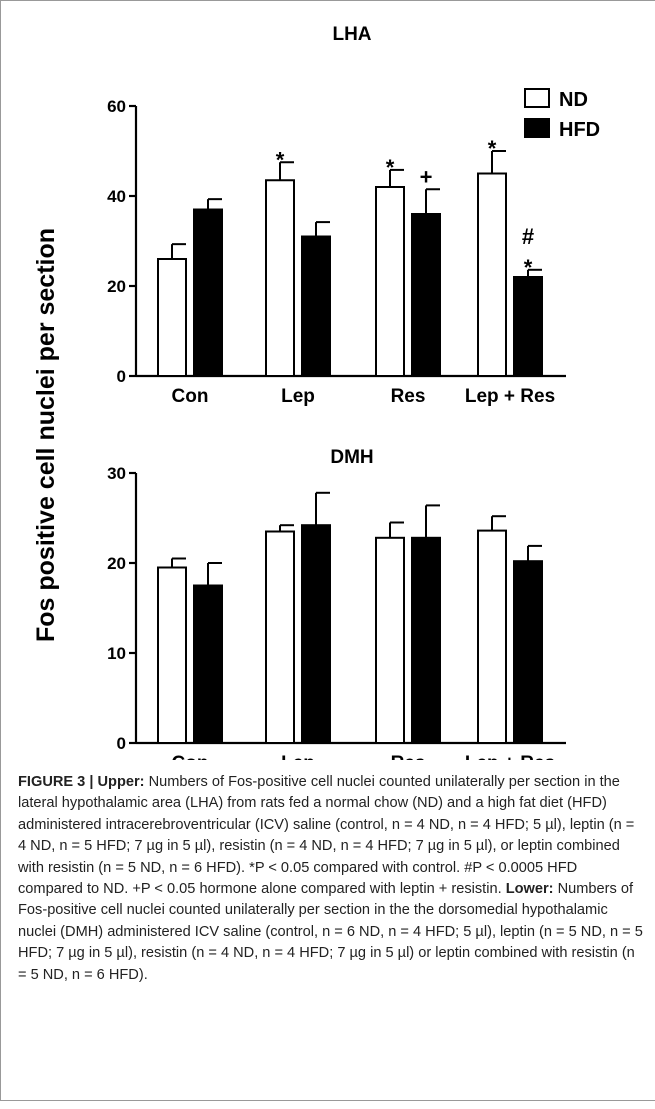  What do you see at coordinates (492, 148) in the screenshot?
I see `significance-mark-0-3: *` at bounding box center [492, 148].